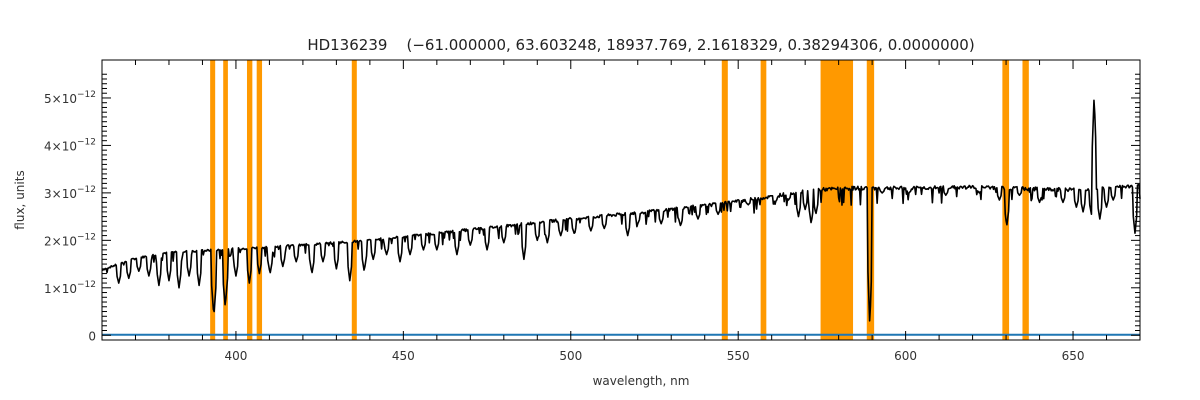 Image resolution: width=1200 pixels, height=400 pixels. Describe the element at coordinates (738, 356) in the screenshot. I see `x-tick-label: 550` at that location.